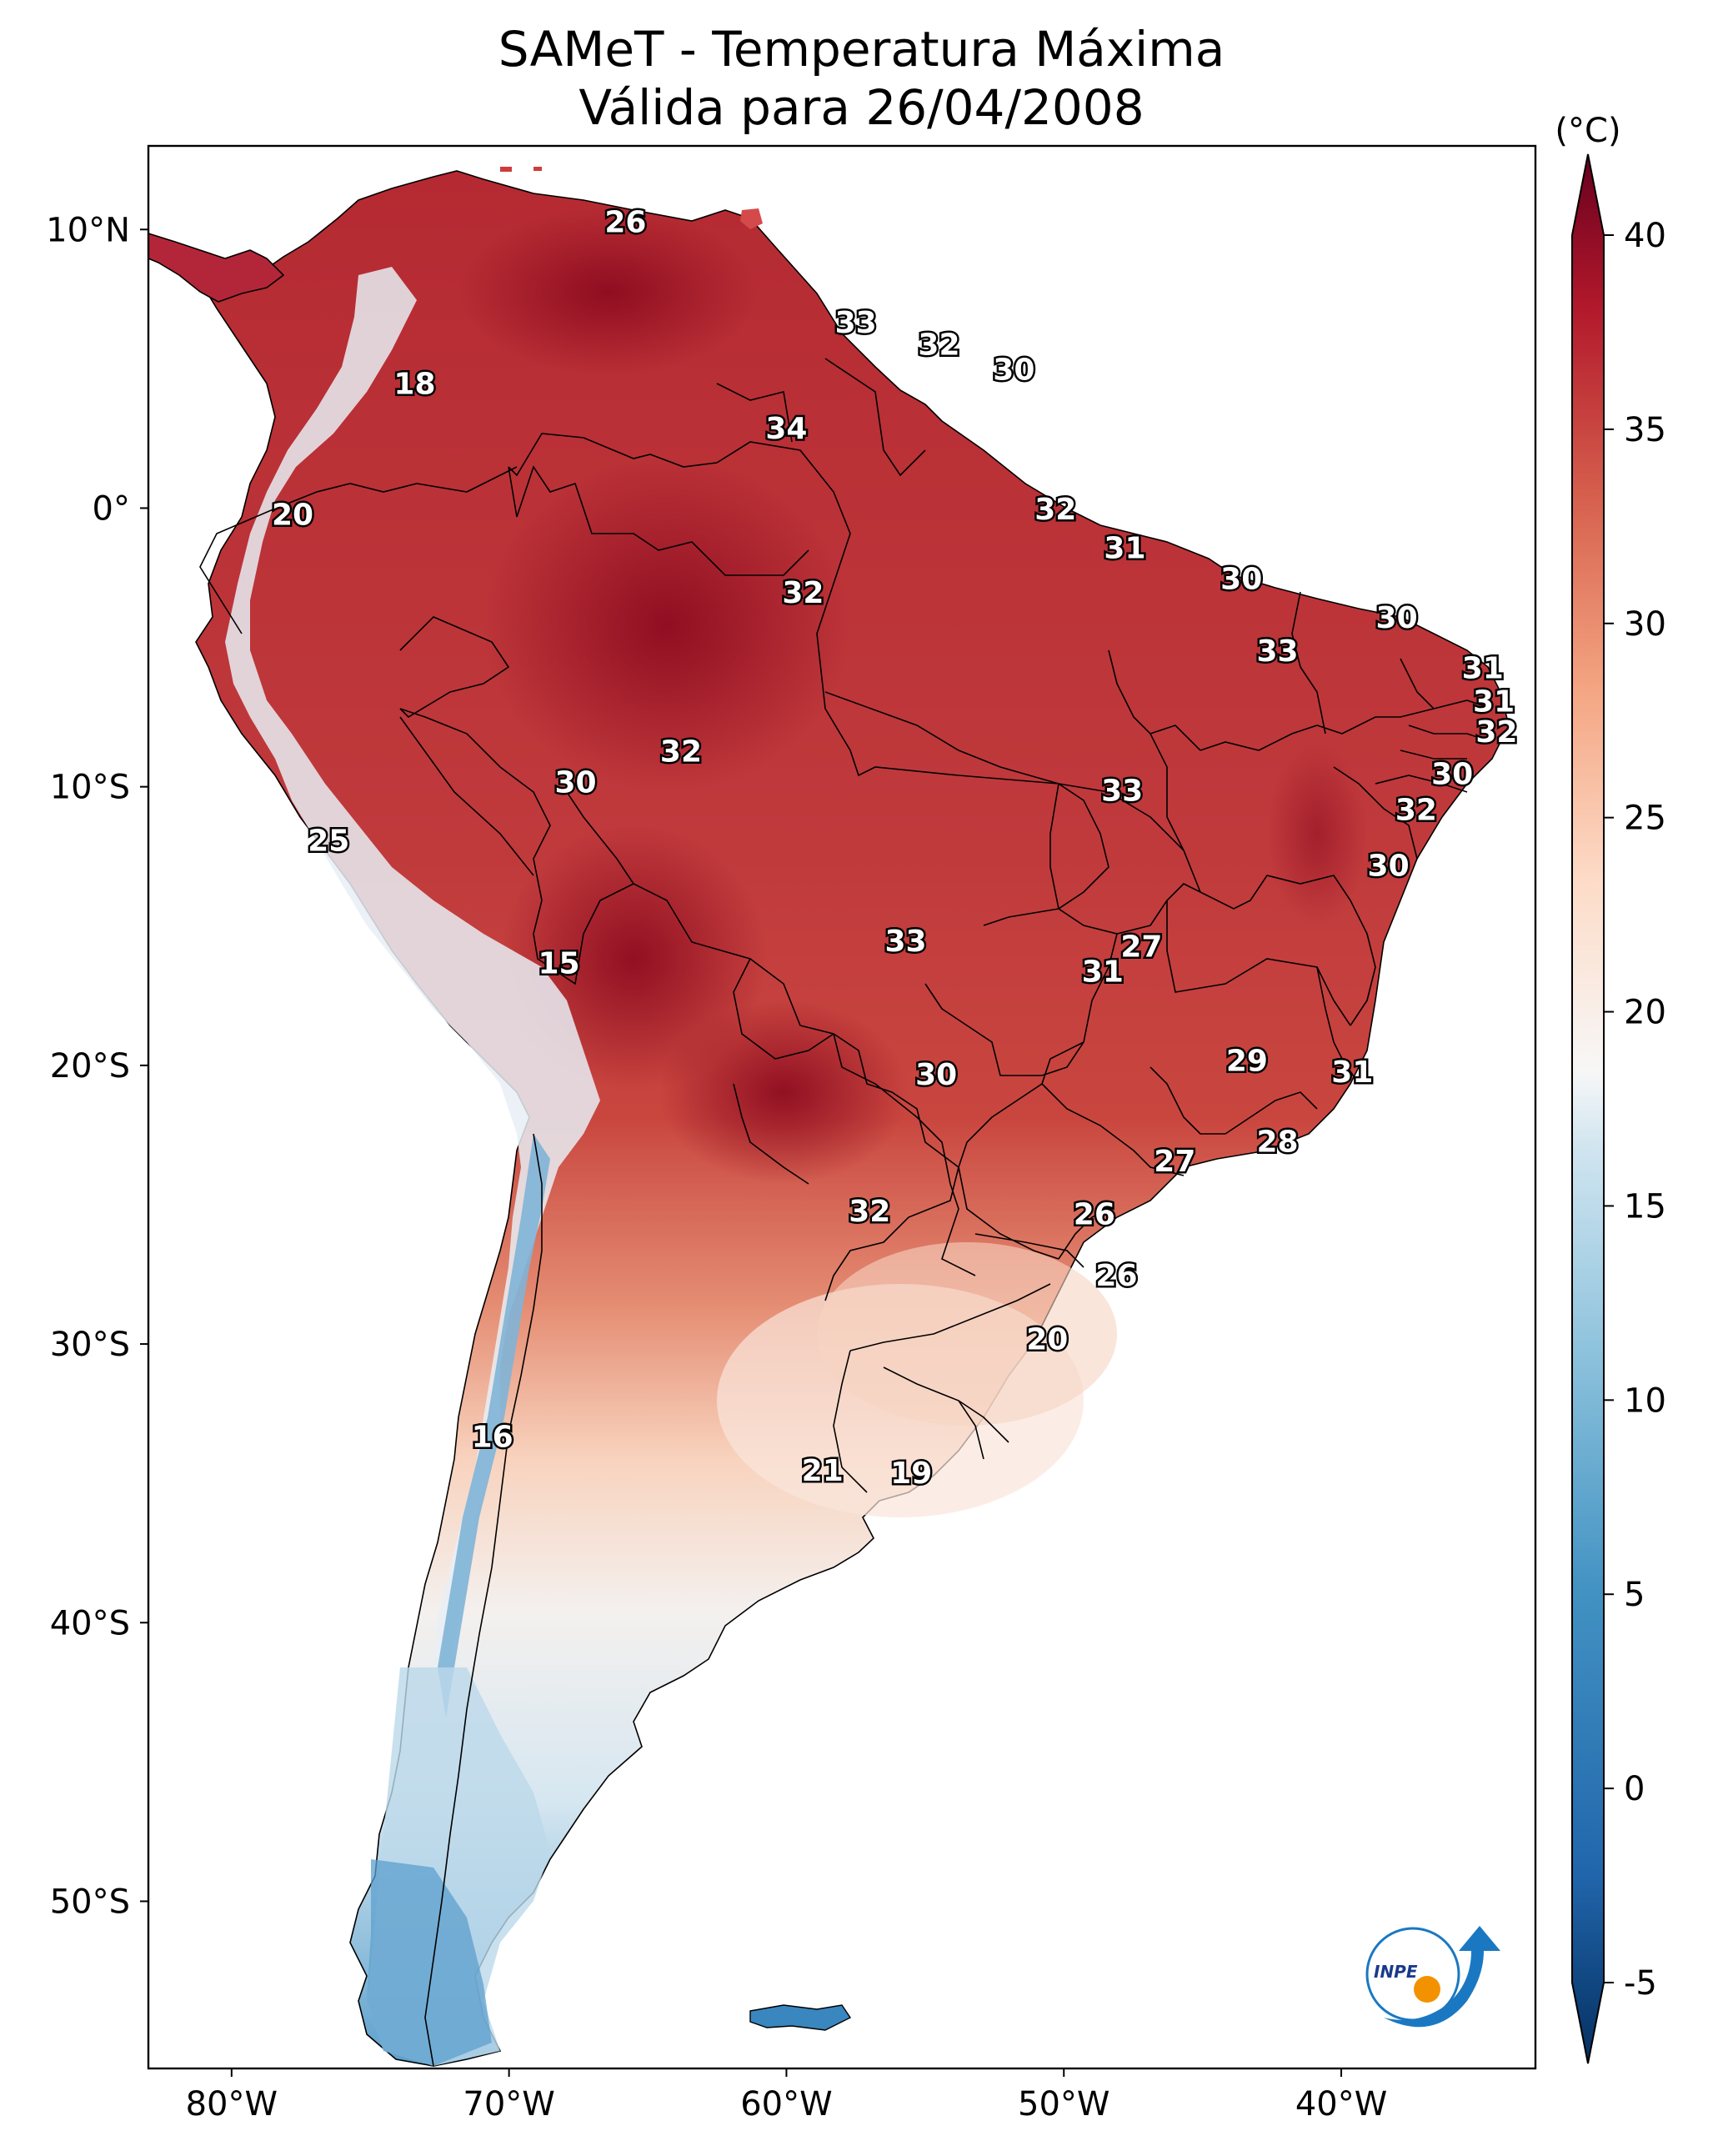  Describe the element at coordinates (823, 1471) in the screenshot. I see `temperature-label: 21` at that location.